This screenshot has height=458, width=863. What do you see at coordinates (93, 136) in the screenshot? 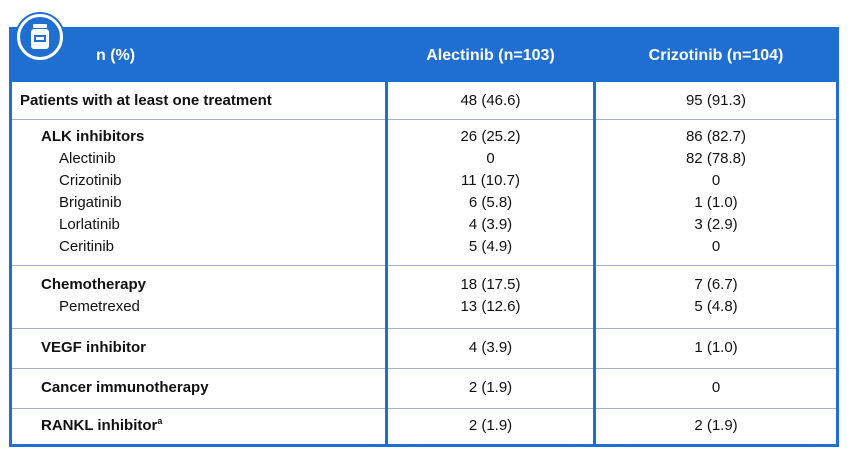
I see `row-label: ALK inhibitors` at bounding box center [93, 136].